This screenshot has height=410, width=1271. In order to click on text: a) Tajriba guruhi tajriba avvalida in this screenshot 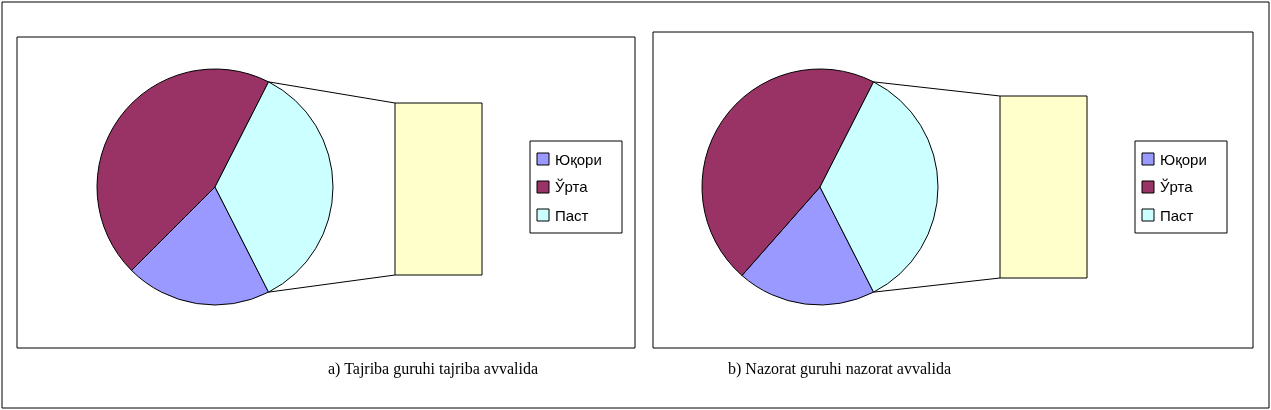, I will do `click(433, 369)`.